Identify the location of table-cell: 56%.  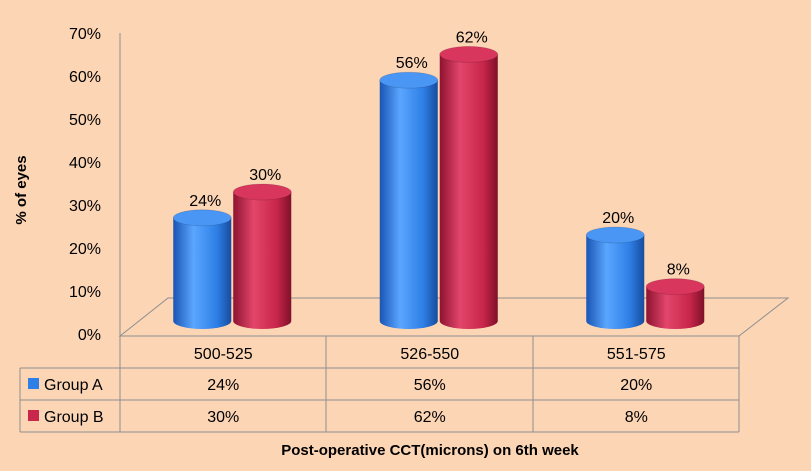
(430, 385).